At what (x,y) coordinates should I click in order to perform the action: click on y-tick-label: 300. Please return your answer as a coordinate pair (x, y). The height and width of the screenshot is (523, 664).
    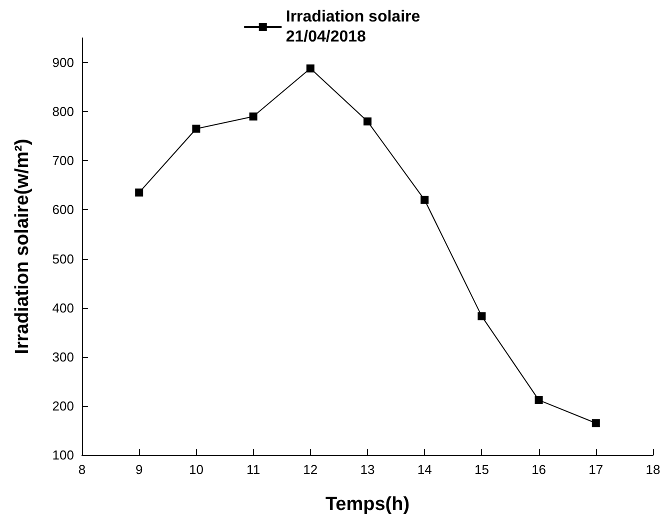
    Looking at the image, I should click on (63, 356).